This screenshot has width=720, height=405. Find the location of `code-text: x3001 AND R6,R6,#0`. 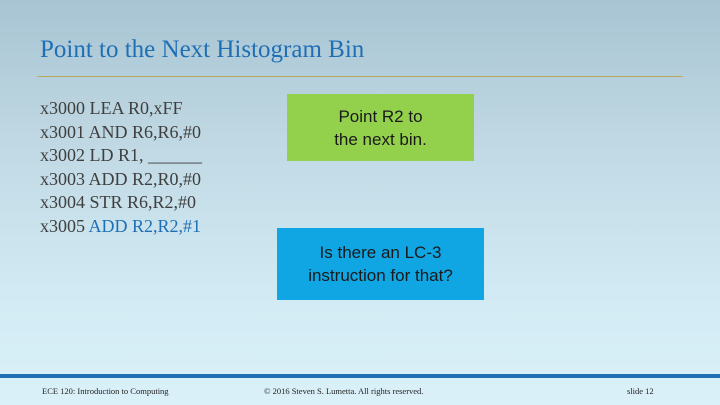

code-text: x3001 AND R6,R6,#0 is located at coordinates (121, 131).